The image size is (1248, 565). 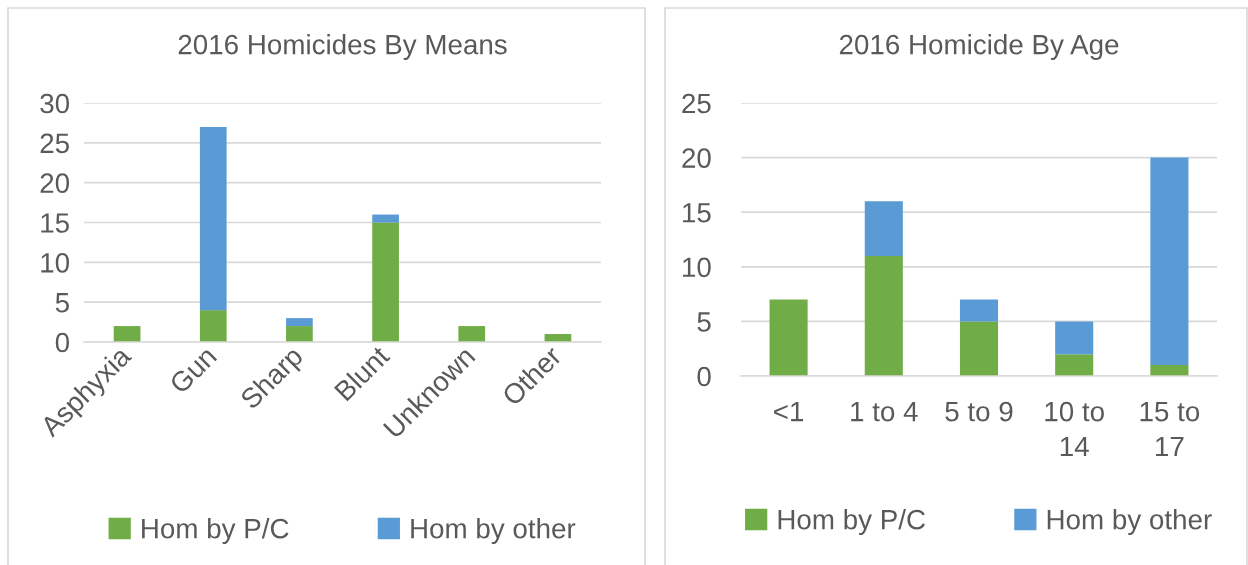 What do you see at coordinates (193, 370) in the screenshot?
I see `x-tick-label: Gun` at bounding box center [193, 370].